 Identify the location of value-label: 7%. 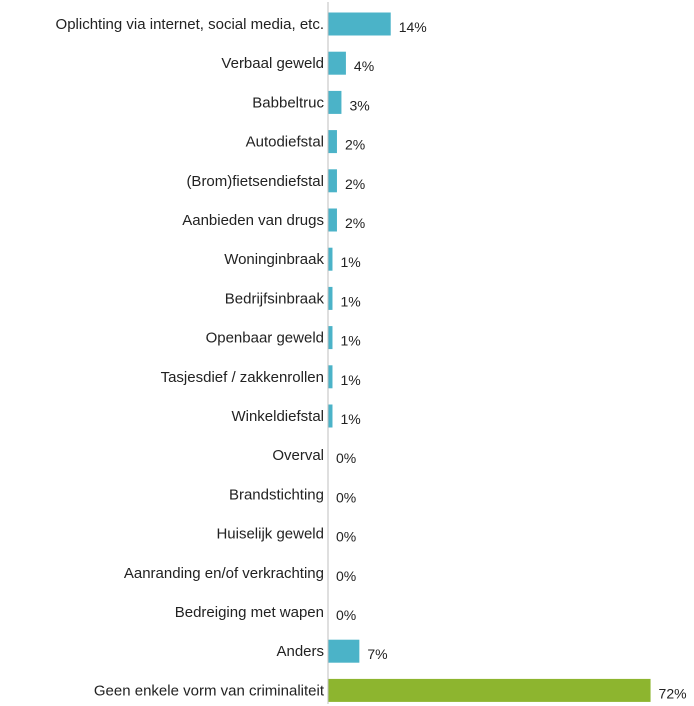
(377, 654).